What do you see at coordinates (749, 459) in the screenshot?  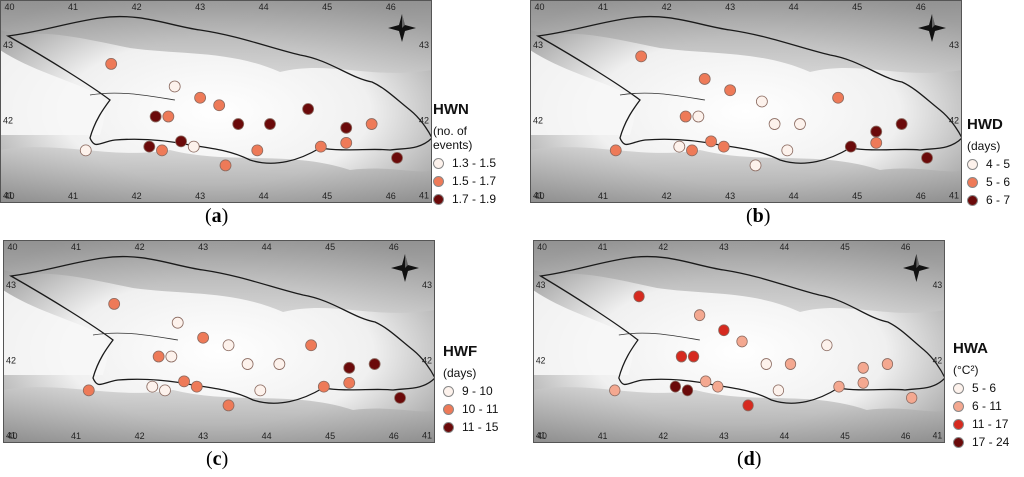 I see `caption-d: (d)` at bounding box center [749, 459].